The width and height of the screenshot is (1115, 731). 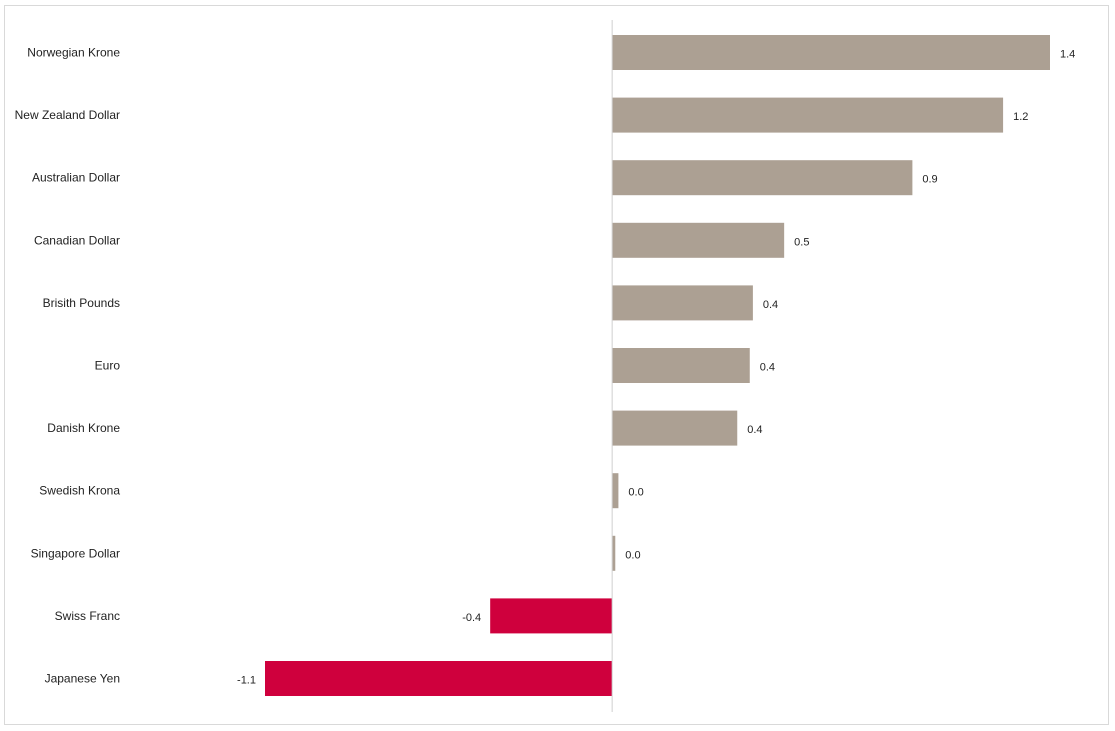 I want to click on category-label: Canadian Dollar, so click(x=77, y=240).